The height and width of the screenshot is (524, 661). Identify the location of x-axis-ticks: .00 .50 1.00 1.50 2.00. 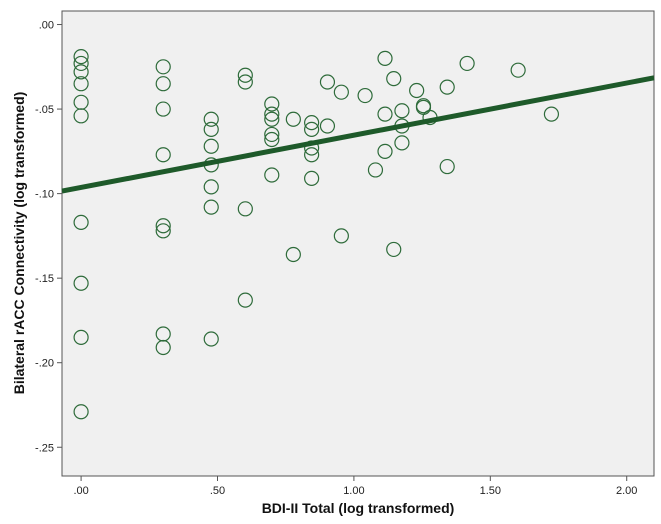
(355, 486).